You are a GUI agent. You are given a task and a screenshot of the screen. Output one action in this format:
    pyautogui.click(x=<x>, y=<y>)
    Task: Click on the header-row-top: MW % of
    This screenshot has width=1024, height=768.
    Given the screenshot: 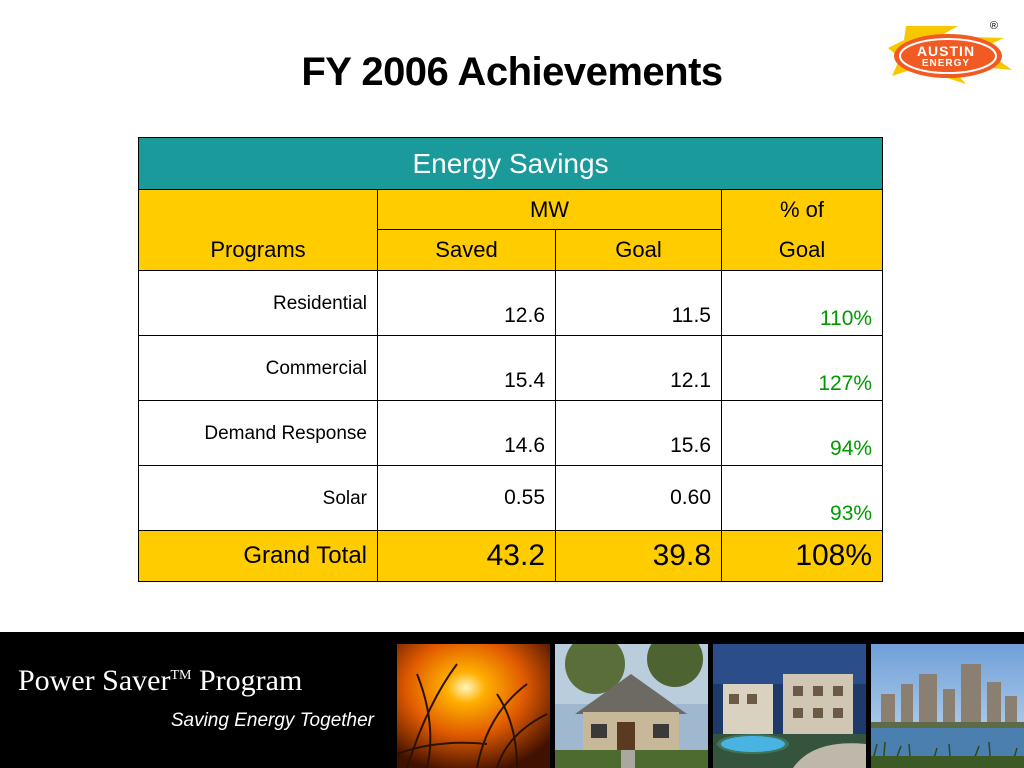 What is the action you would take?
    pyautogui.click(x=511, y=209)
    